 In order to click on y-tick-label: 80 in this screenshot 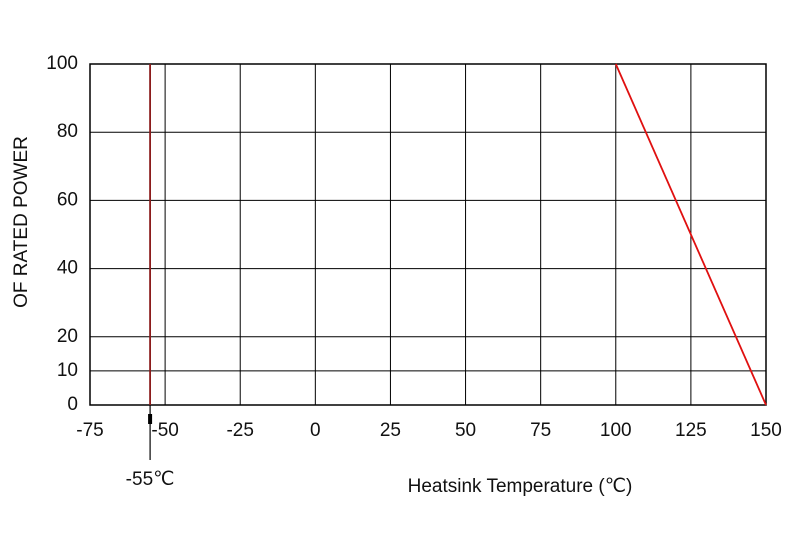, I will do `click(67, 131)`.